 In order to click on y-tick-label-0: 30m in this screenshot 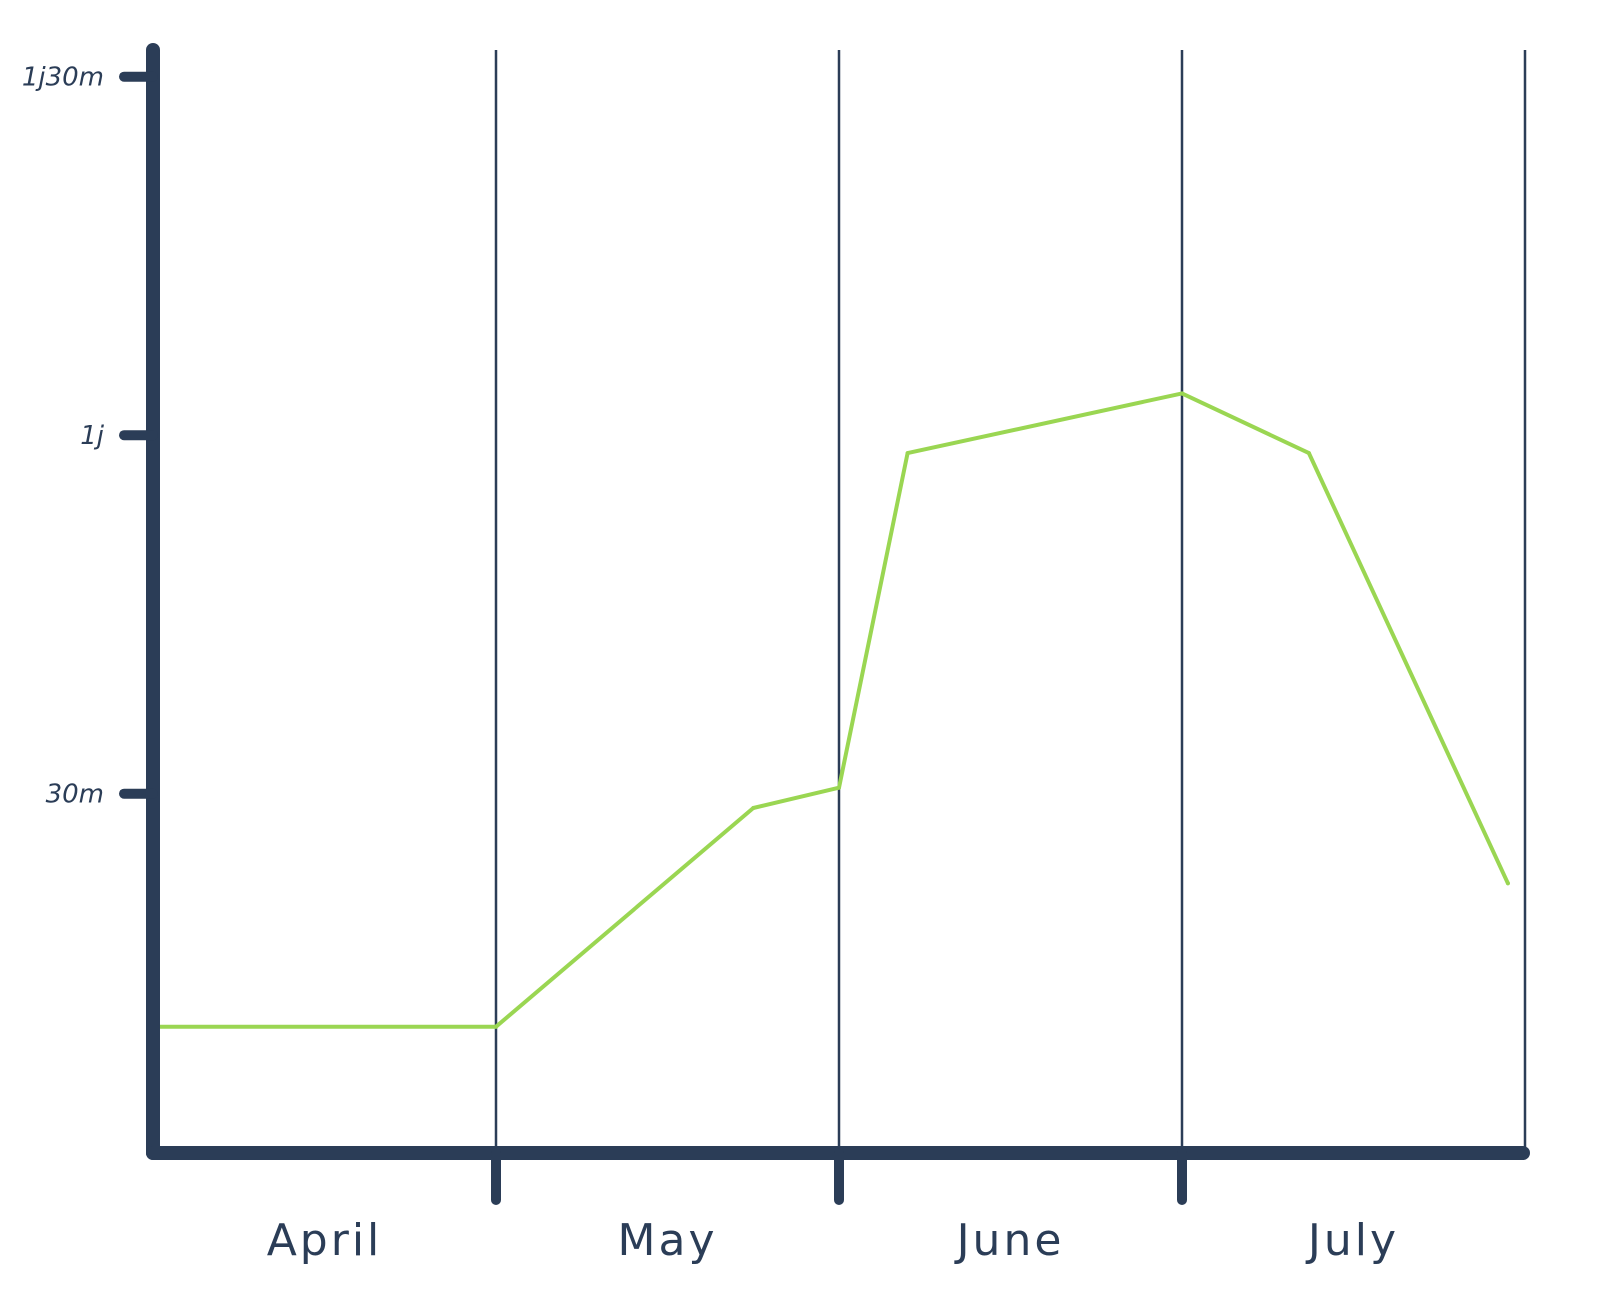, I will do `click(75, 795)`.